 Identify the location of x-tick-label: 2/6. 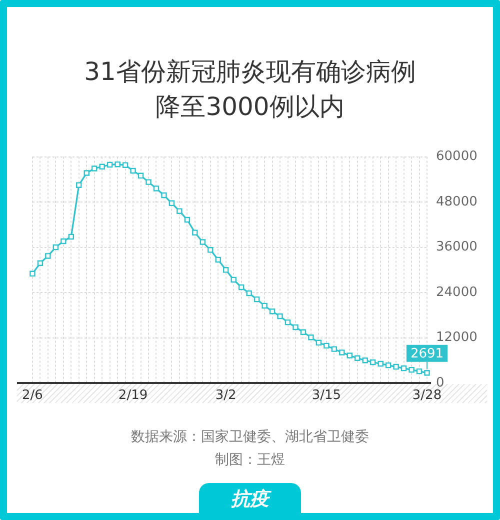
(32, 396).